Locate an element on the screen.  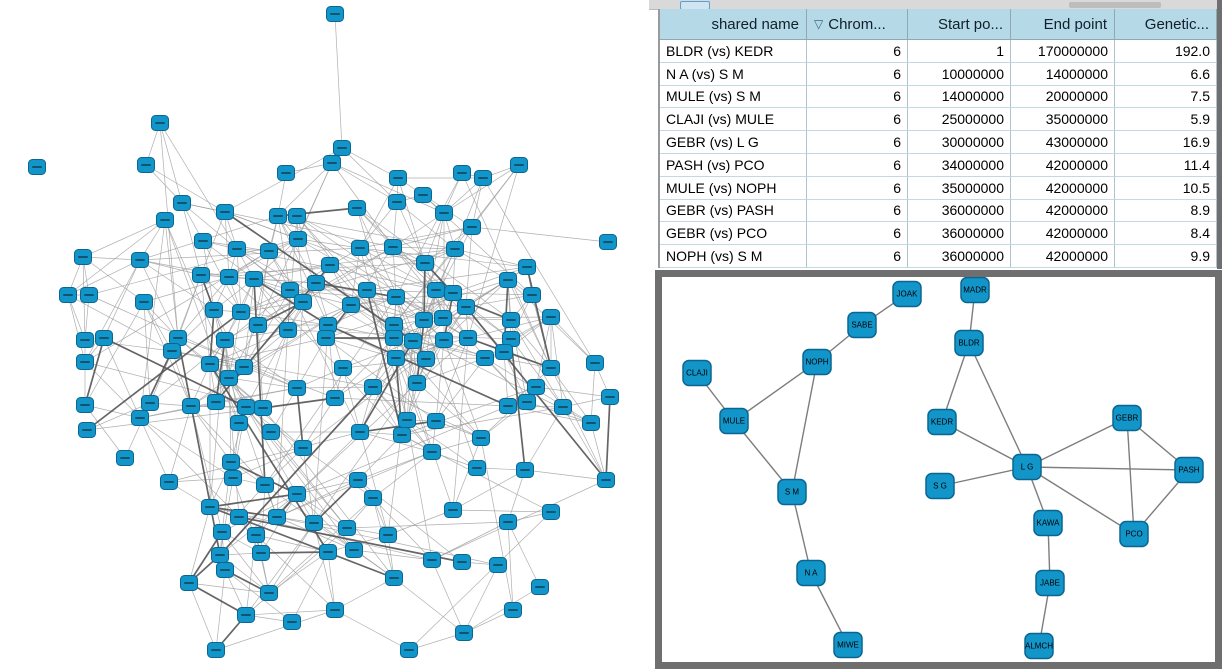
table-cell: 8.4 is located at coordinates (1166, 234).